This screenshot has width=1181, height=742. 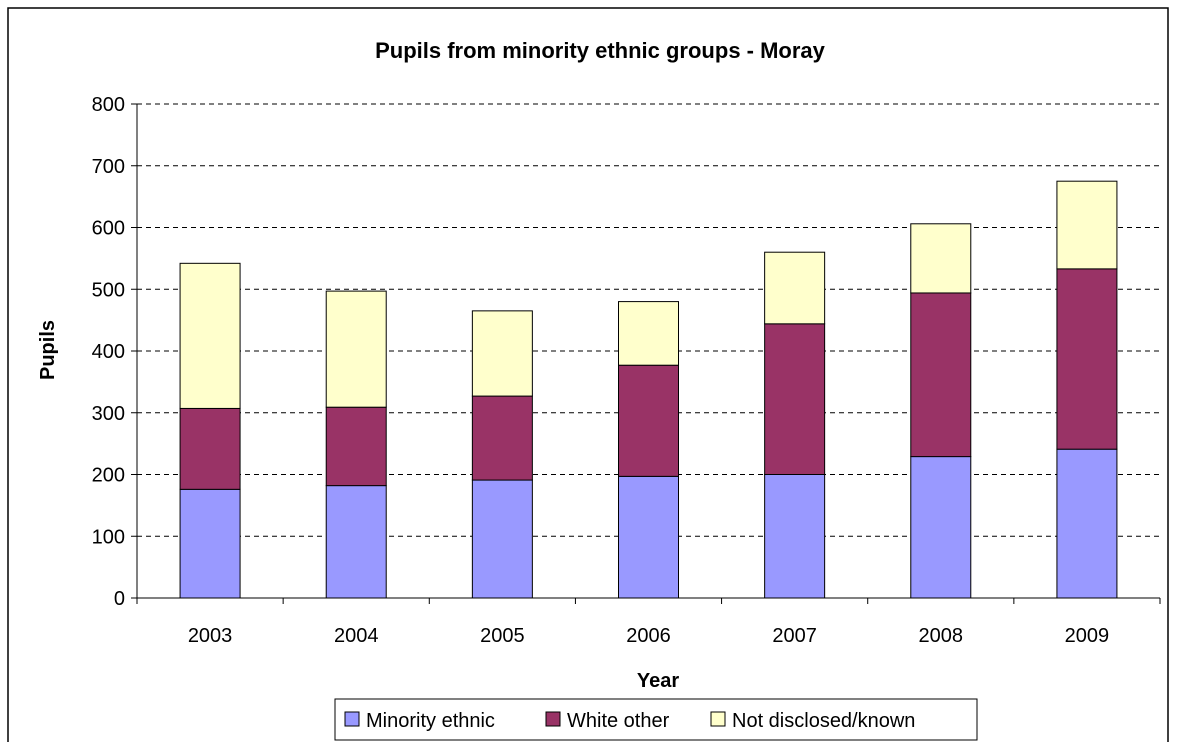 What do you see at coordinates (108, 476) in the screenshot?
I see `y-tick-label: 200` at bounding box center [108, 476].